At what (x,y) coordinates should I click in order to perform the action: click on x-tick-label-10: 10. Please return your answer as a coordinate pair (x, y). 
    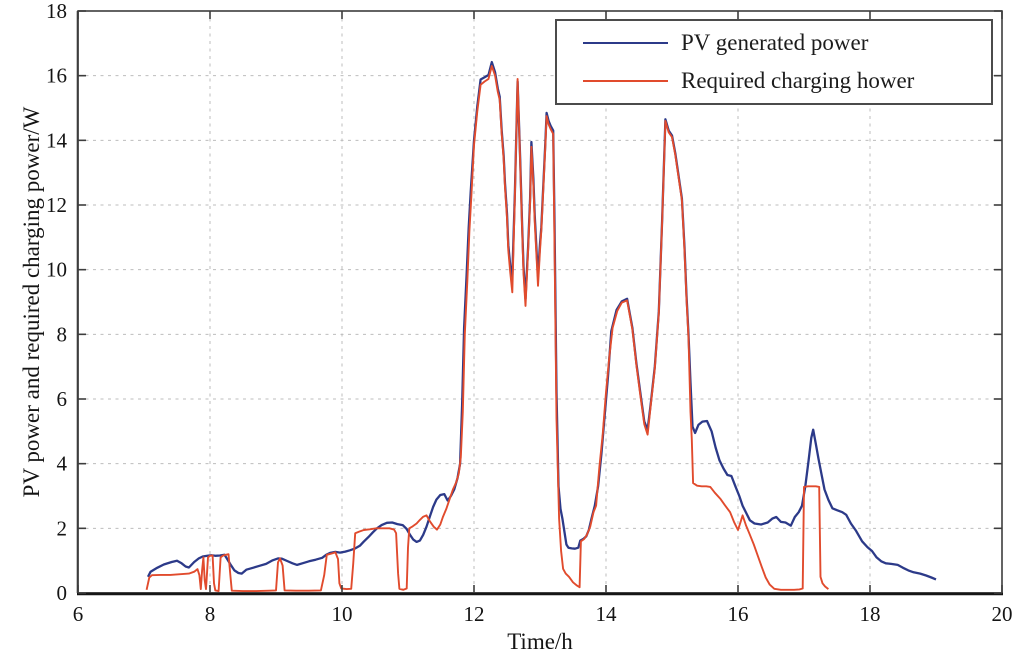
    Looking at the image, I should click on (342, 614).